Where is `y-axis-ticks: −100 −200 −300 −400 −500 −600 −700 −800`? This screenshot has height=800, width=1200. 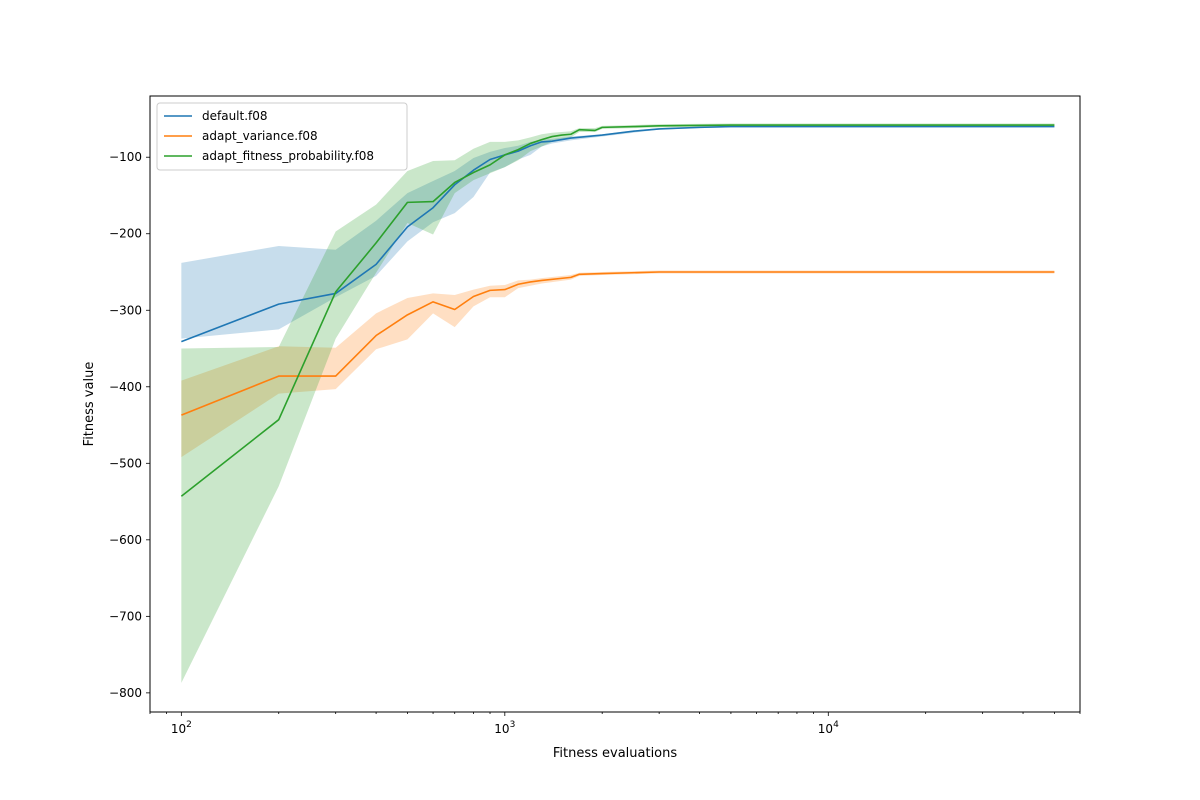
y-axis-ticks: −100 −200 −300 −400 −500 −600 −700 −800 is located at coordinates (129, 425).